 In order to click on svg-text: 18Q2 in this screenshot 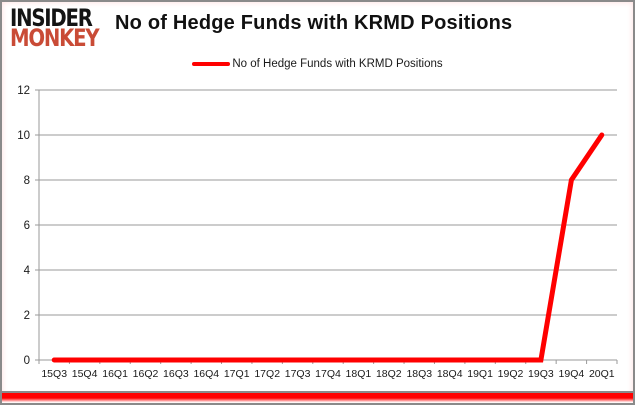, I will do `click(389, 374)`.